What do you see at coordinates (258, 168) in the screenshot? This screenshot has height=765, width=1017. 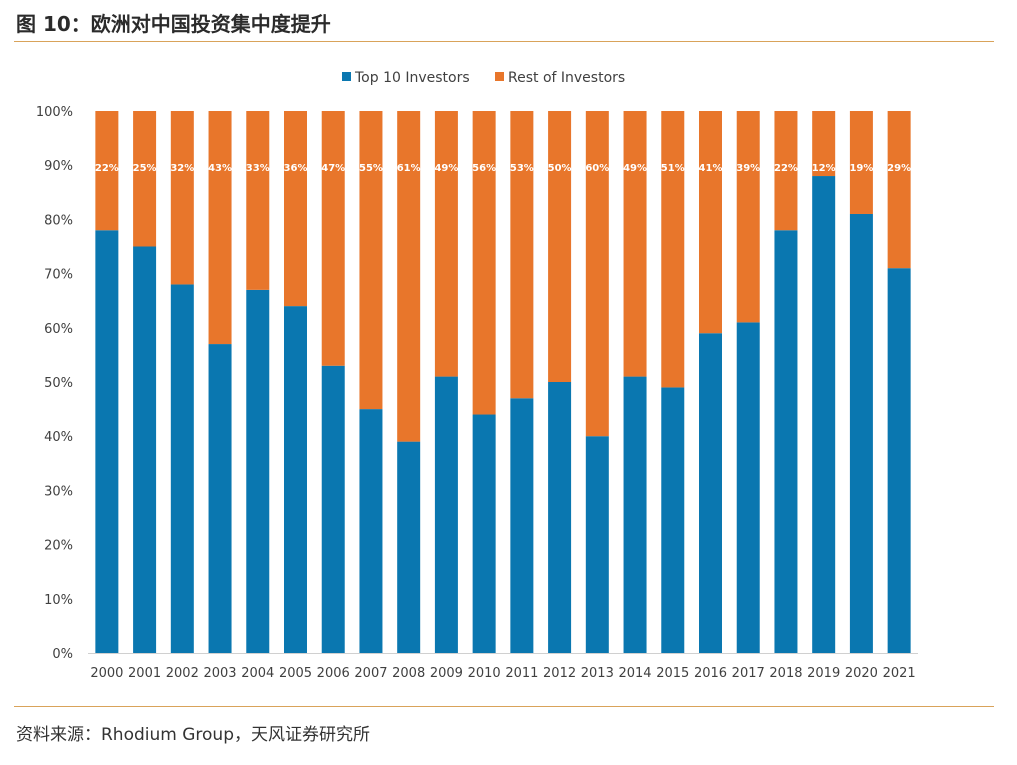 I see `data-label-2004: 33%` at bounding box center [258, 168].